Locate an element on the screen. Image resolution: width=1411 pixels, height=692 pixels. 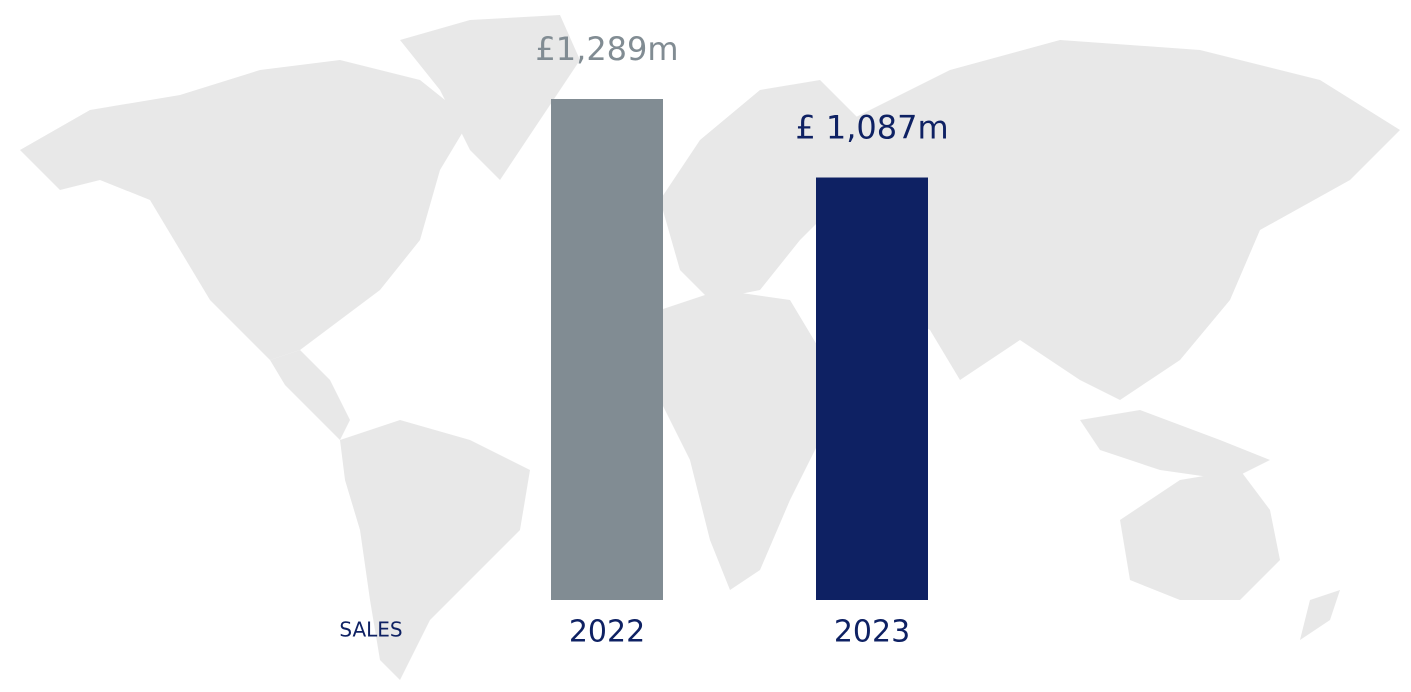
x-tick-label: 2022 is located at coordinates (607, 632).